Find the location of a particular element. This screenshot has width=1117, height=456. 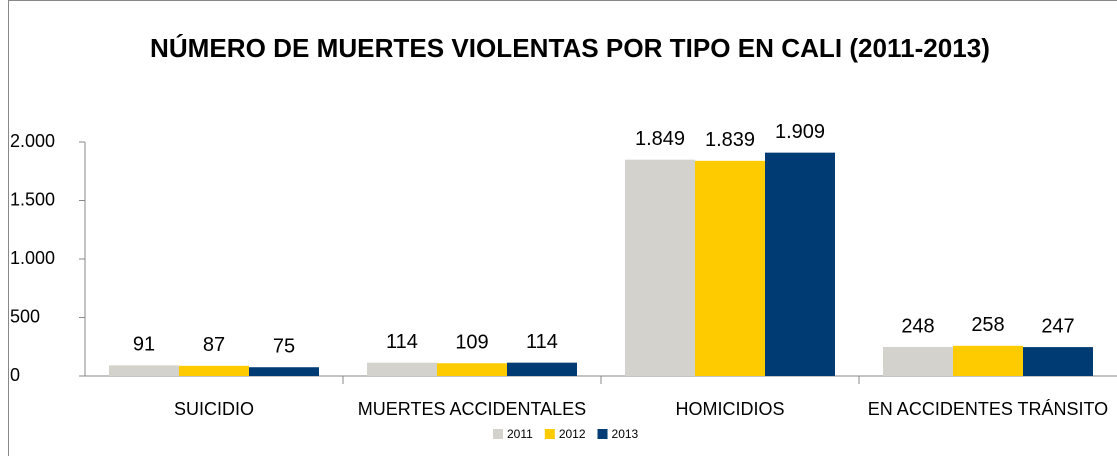

data-label: 1.909 is located at coordinates (800, 132).